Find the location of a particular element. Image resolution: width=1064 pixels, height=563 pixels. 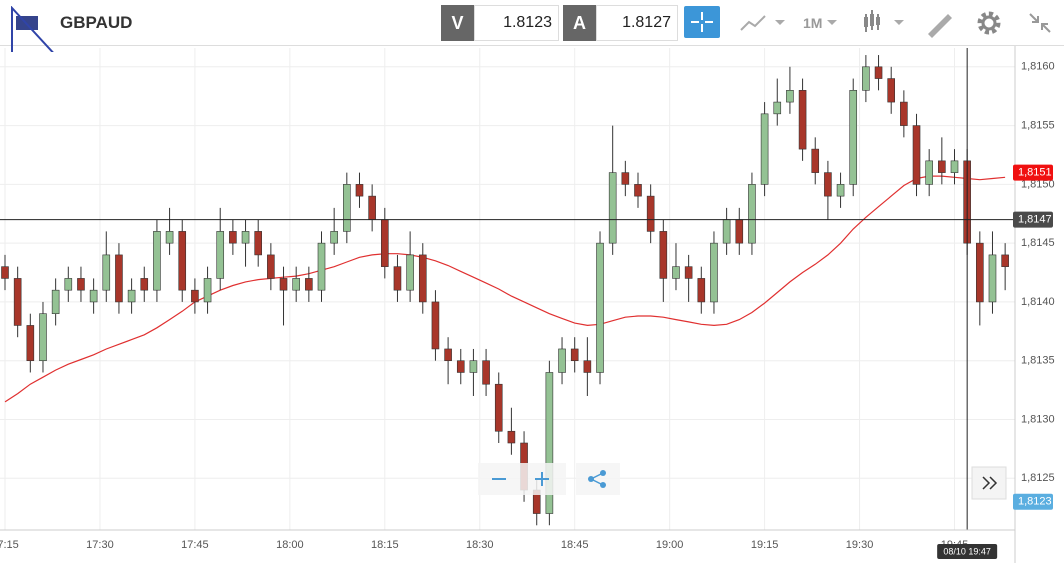

bid-label: V is located at coordinates (457, 23).